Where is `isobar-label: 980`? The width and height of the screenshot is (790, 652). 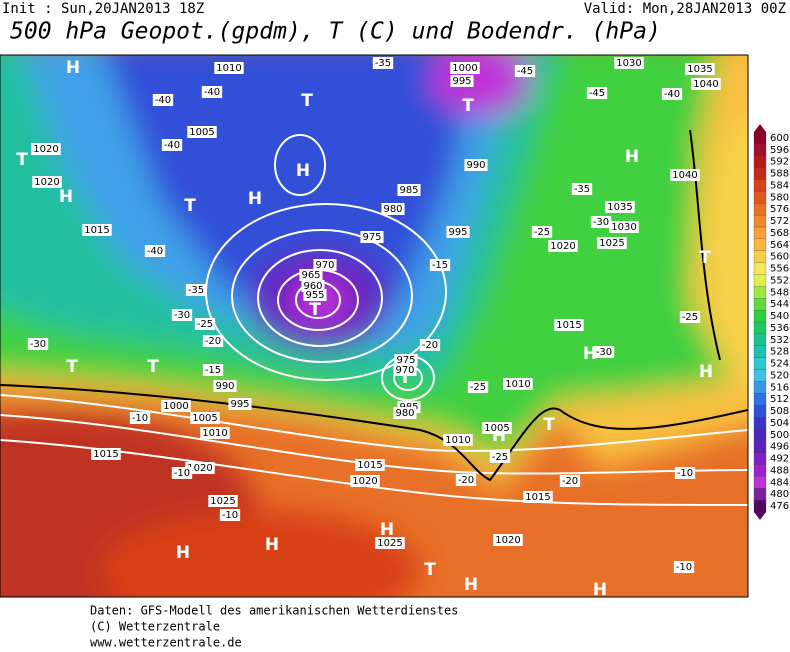
isobar-label: 980 is located at coordinates (404, 413).